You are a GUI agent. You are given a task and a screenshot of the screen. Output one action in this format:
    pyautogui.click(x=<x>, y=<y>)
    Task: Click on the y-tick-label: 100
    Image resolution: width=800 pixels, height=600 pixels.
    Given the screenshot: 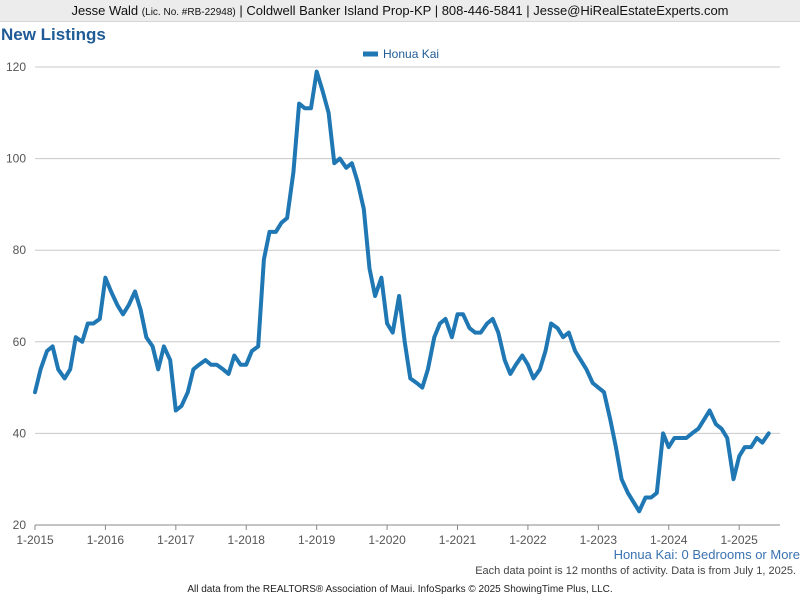 What is the action you would take?
    pyautogui.click(x=16, y=159)
    